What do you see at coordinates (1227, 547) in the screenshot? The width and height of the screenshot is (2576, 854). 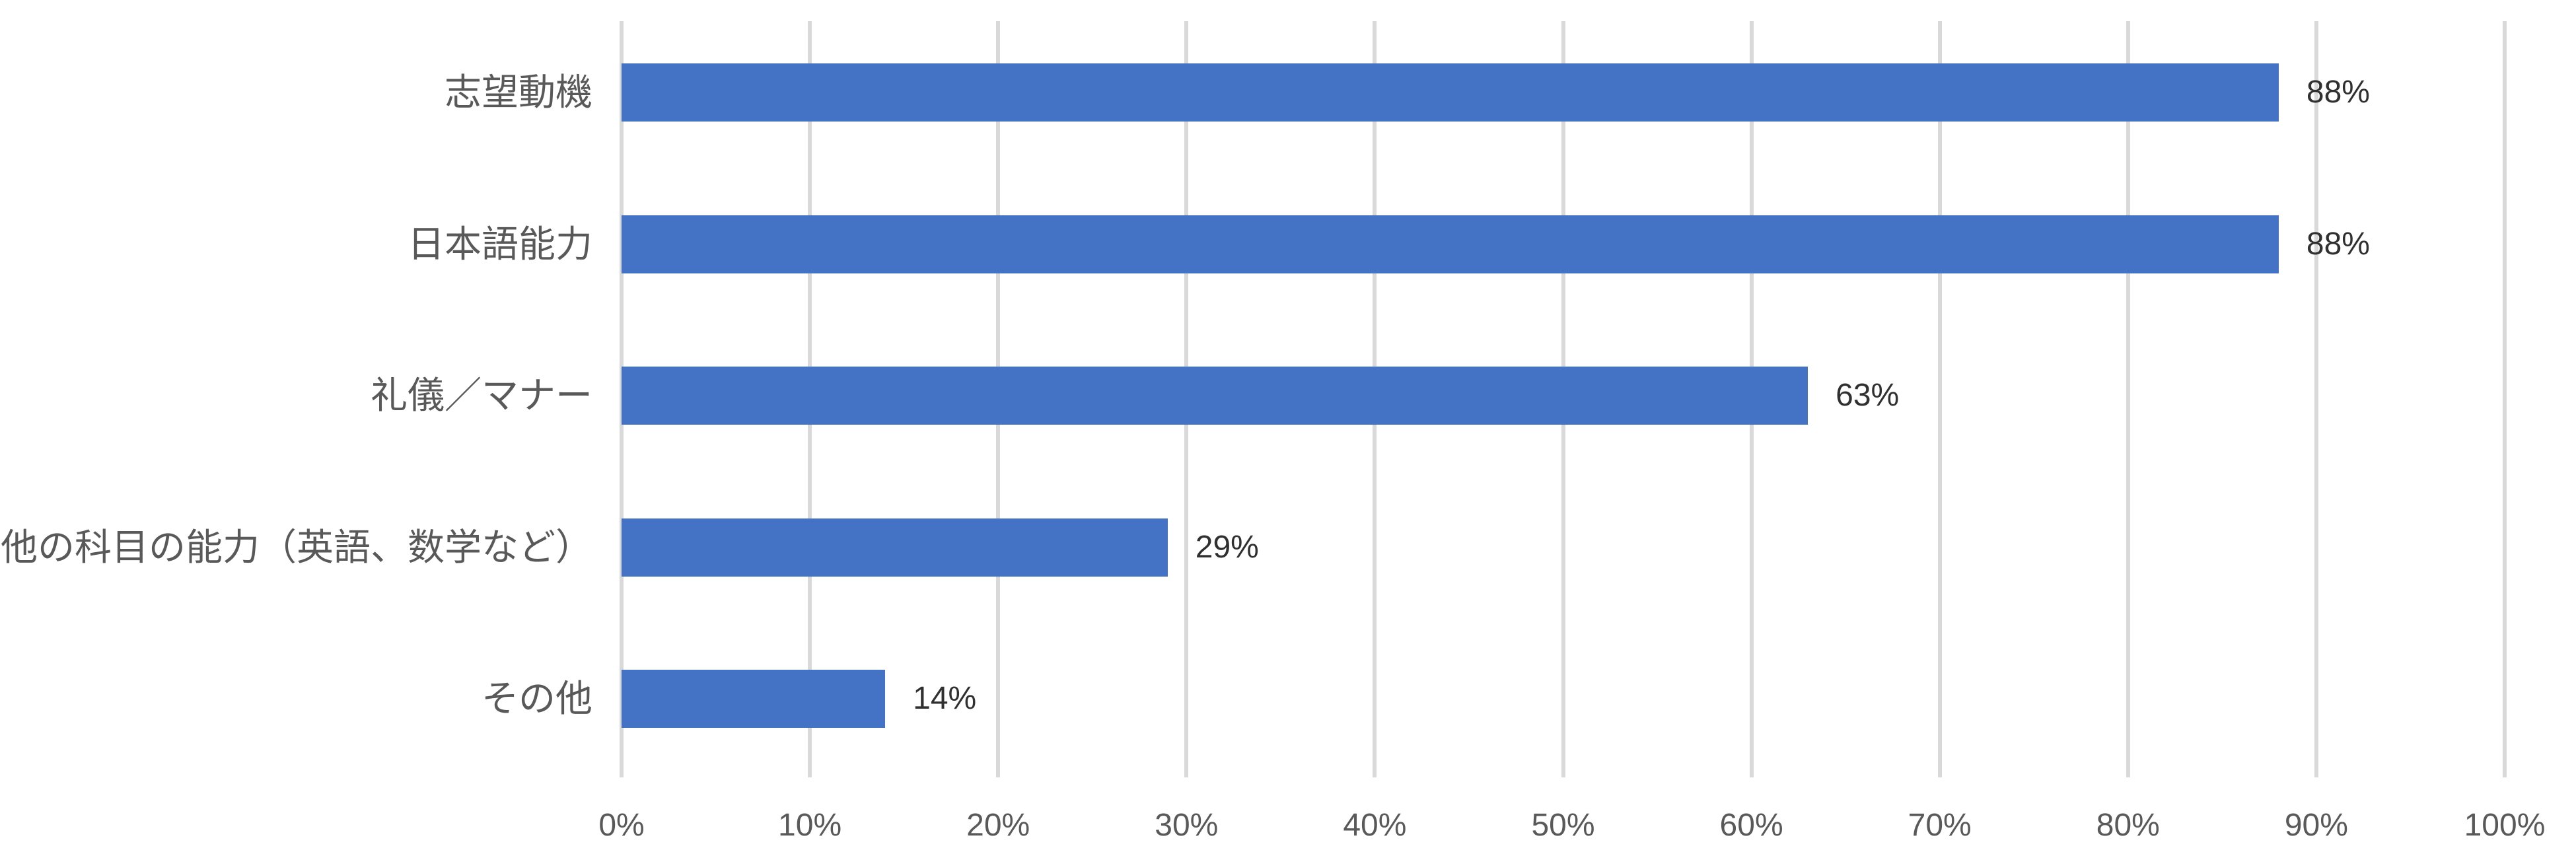 I see `data-label: 29%` at bounding box center [1227, 547].